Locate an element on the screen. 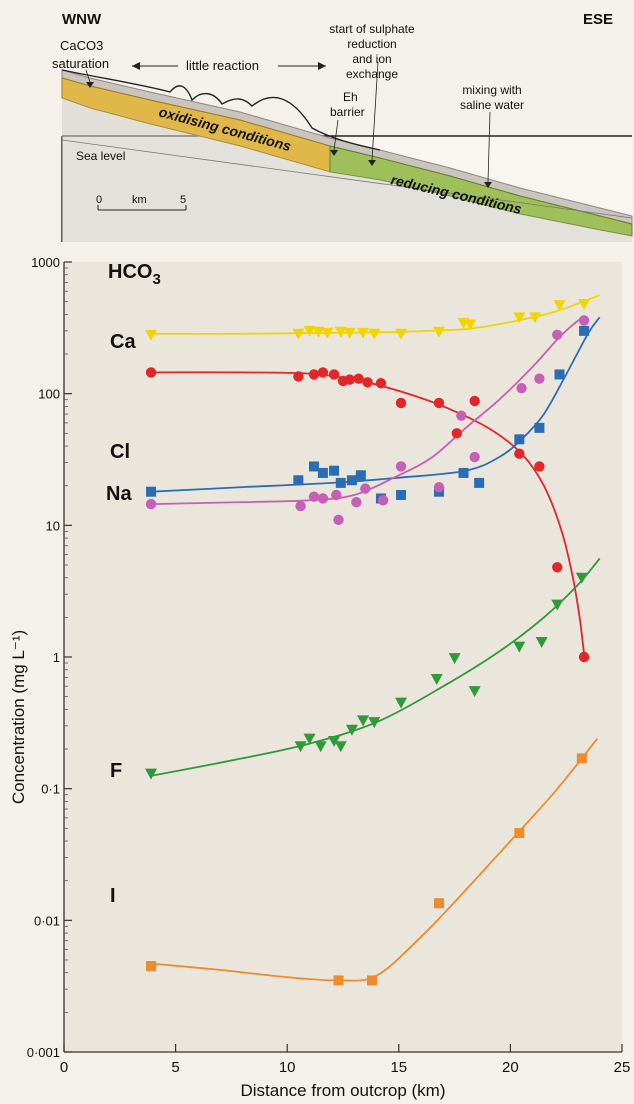 This screenshot has width=634, height=1104. eh-label: Eh is located at coordinates (350, 97).